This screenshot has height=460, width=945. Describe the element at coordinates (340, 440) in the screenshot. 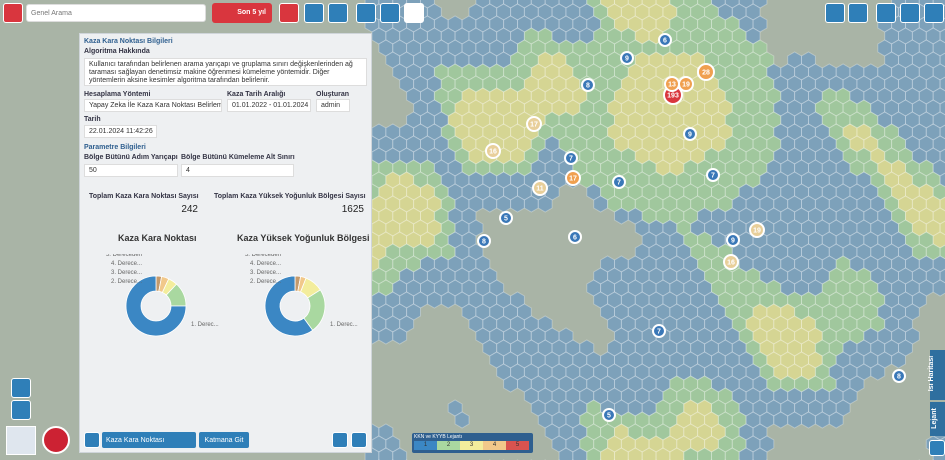

I see `image-button` at that location.